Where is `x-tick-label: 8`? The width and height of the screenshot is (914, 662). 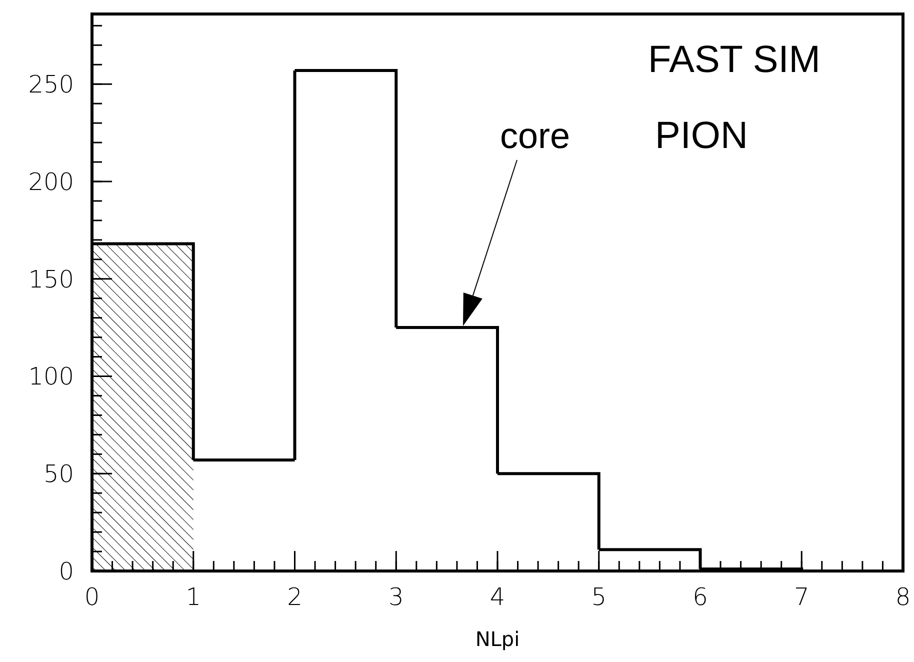
x-tick-label: 8 is located at coordinates (903, 597).